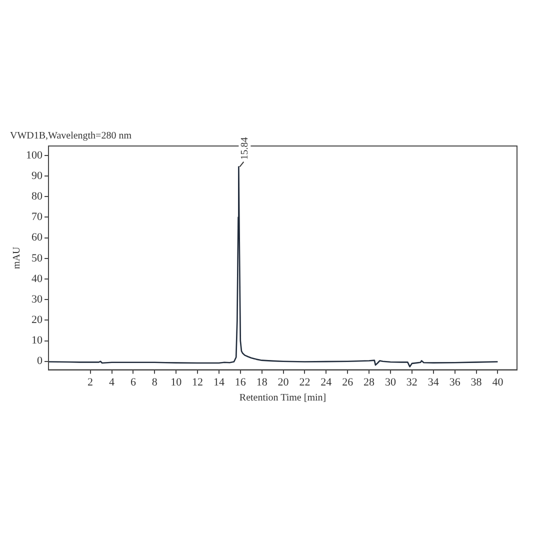 The width and height of the screenshot is (533, 533). Describe the element at coordinates (176, 382) in the screenshot. I see `x-tick-label: 10` at that location.